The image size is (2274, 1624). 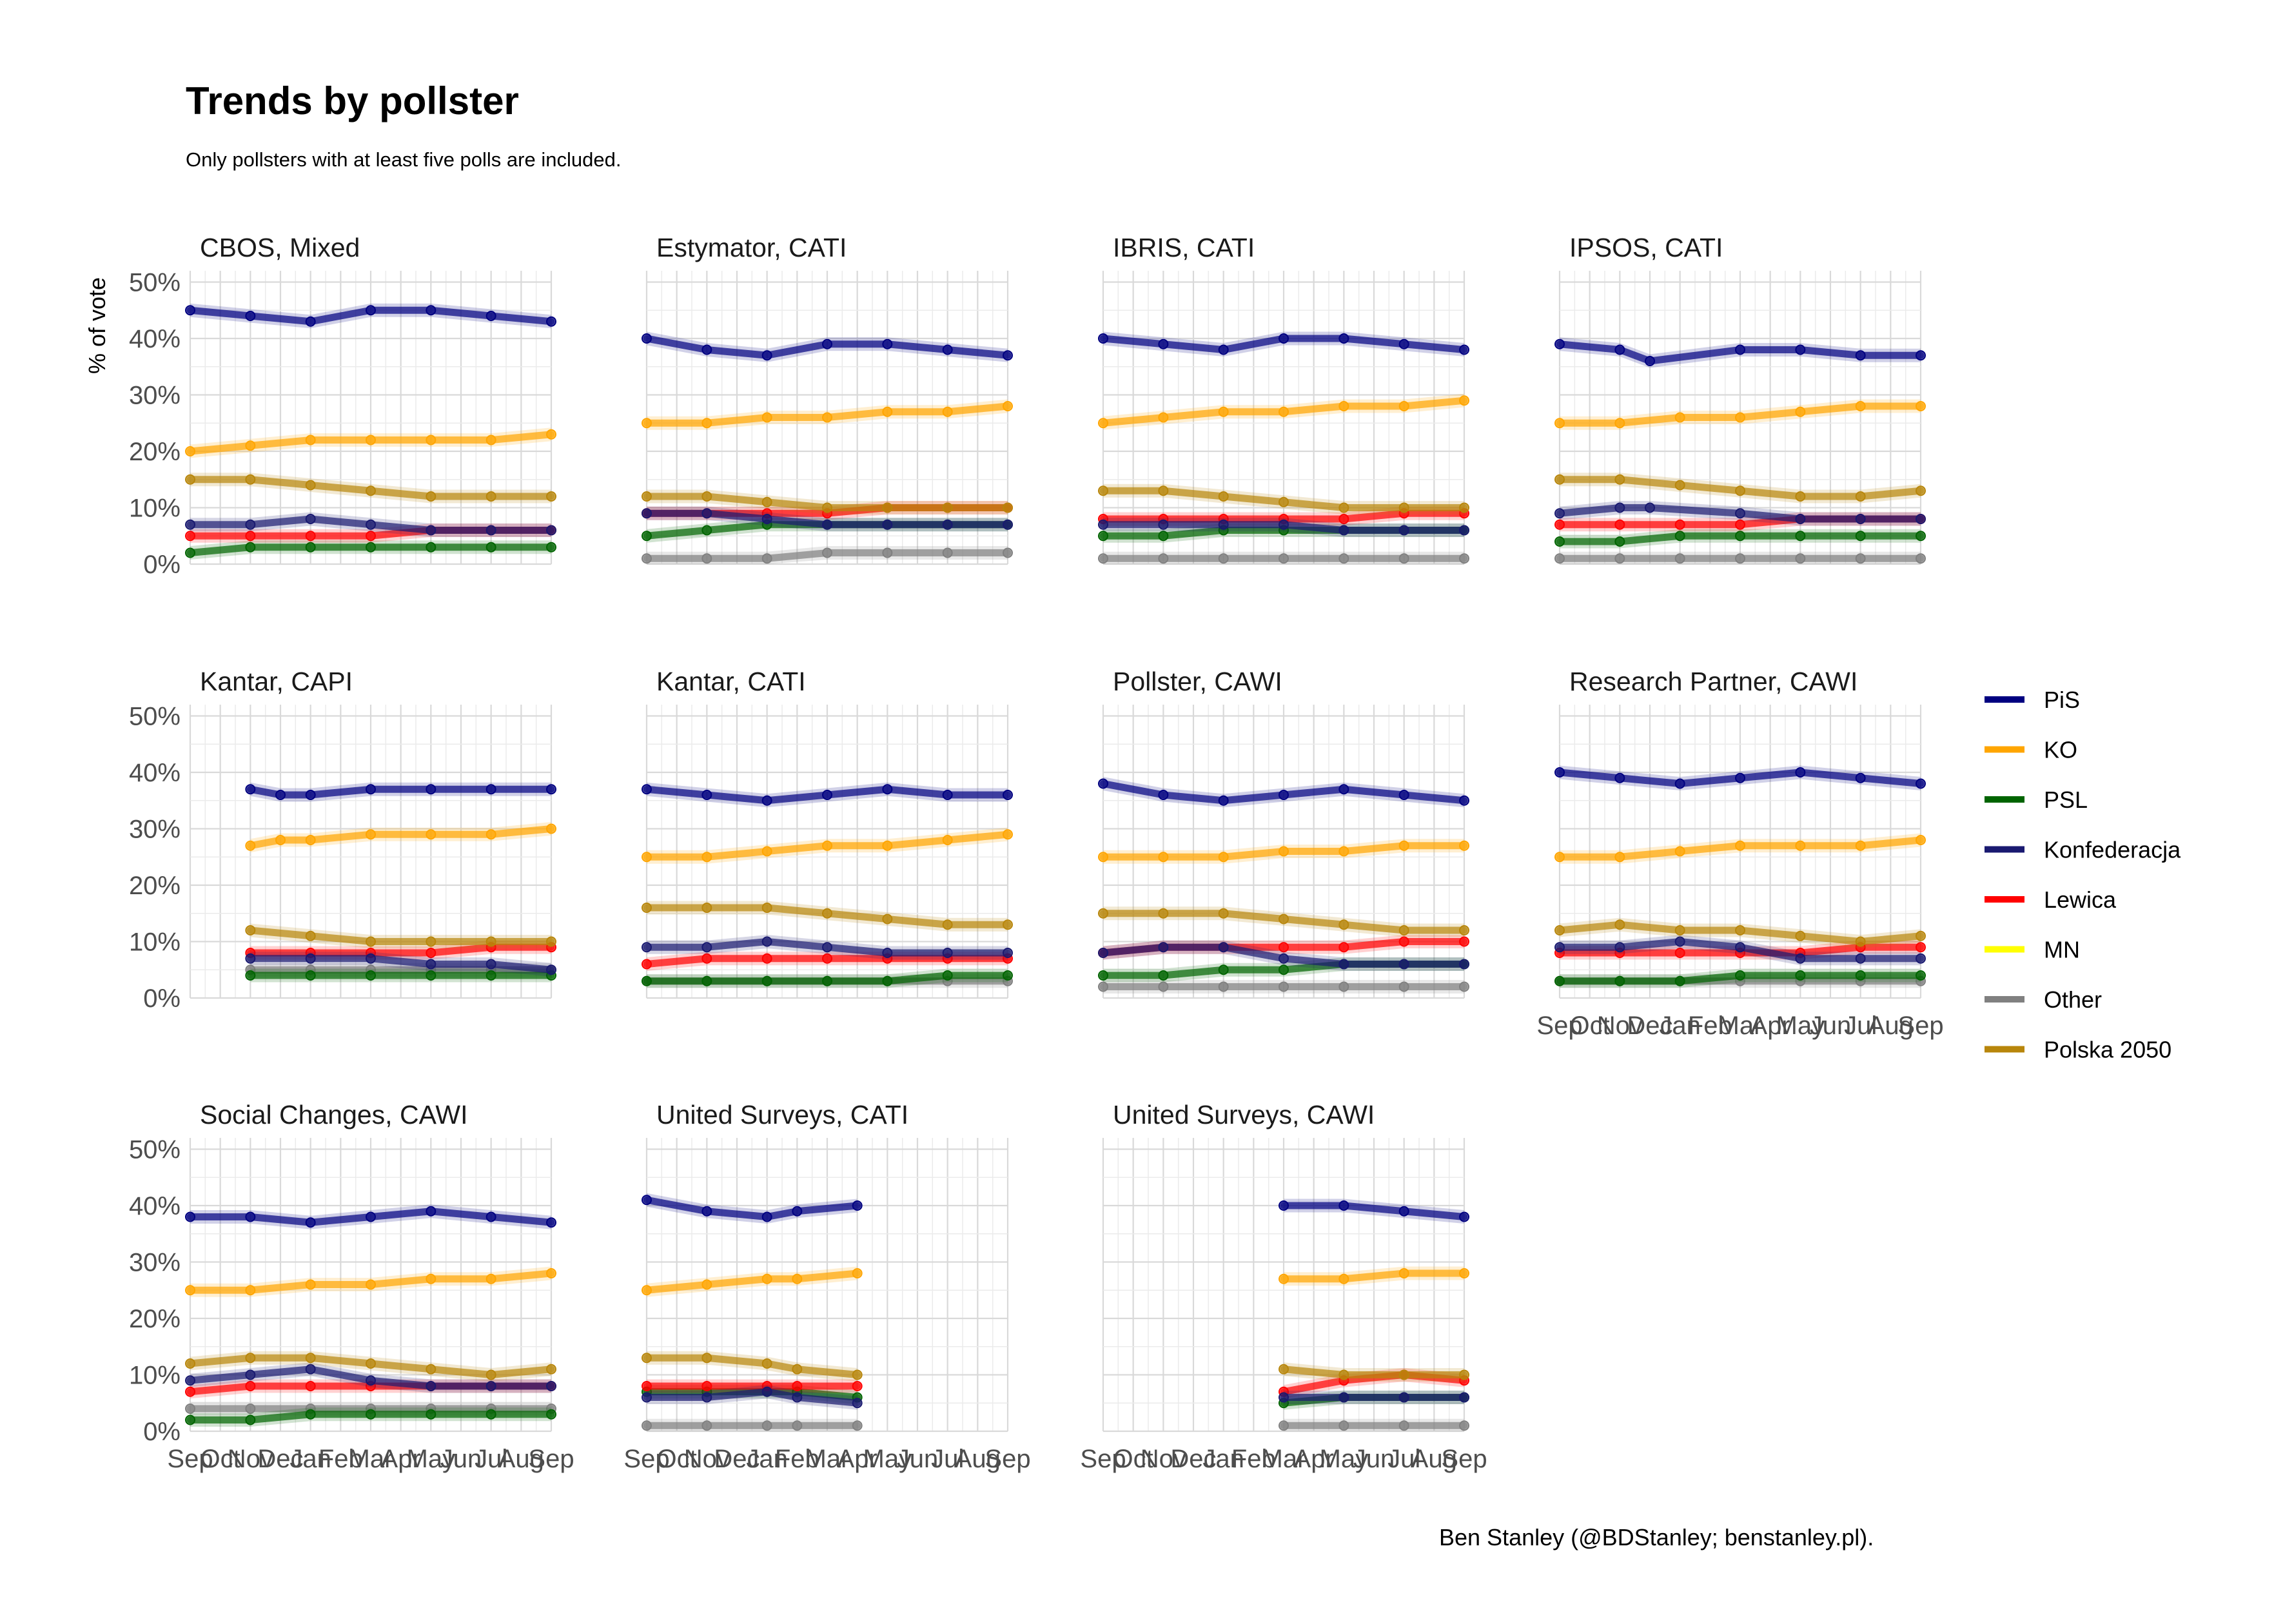 I want to click on legend-item-other: Other, so click(x=2043, y=1000).